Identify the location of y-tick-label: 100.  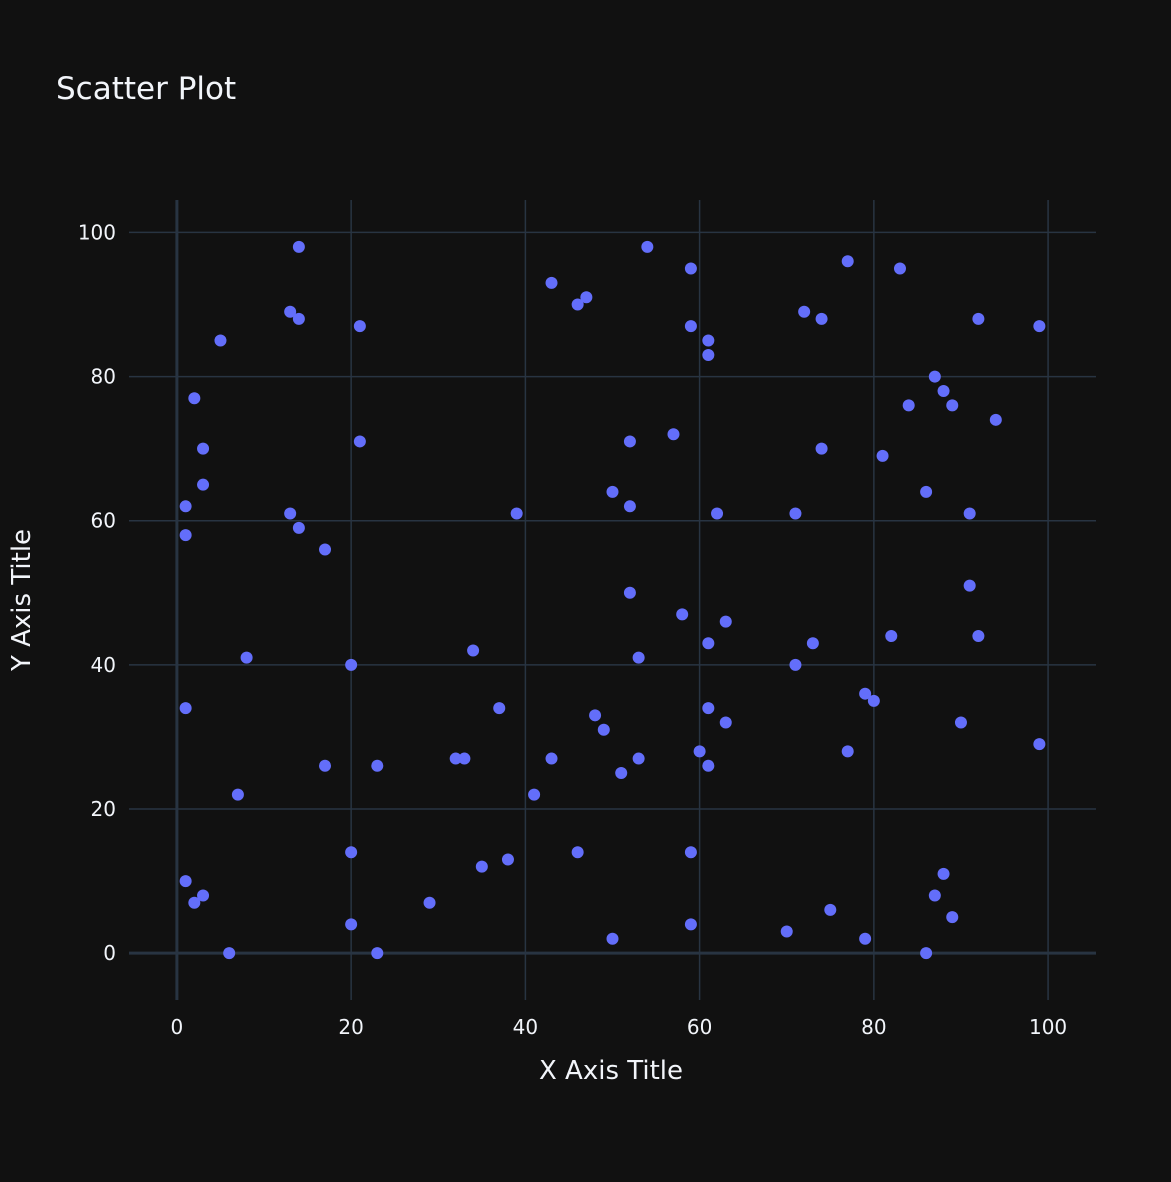
(97, 232).